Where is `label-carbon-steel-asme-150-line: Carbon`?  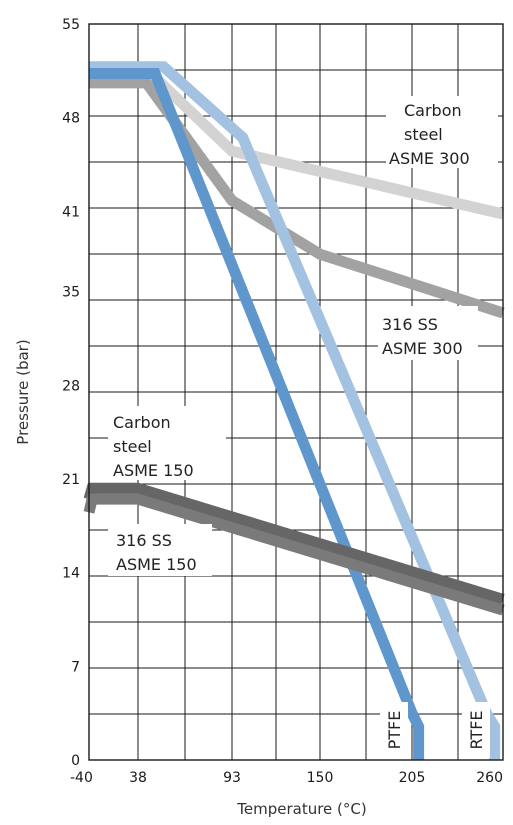 label-carbon-steel-asme-150-line: Carbon is located at coordinates (142, 422).